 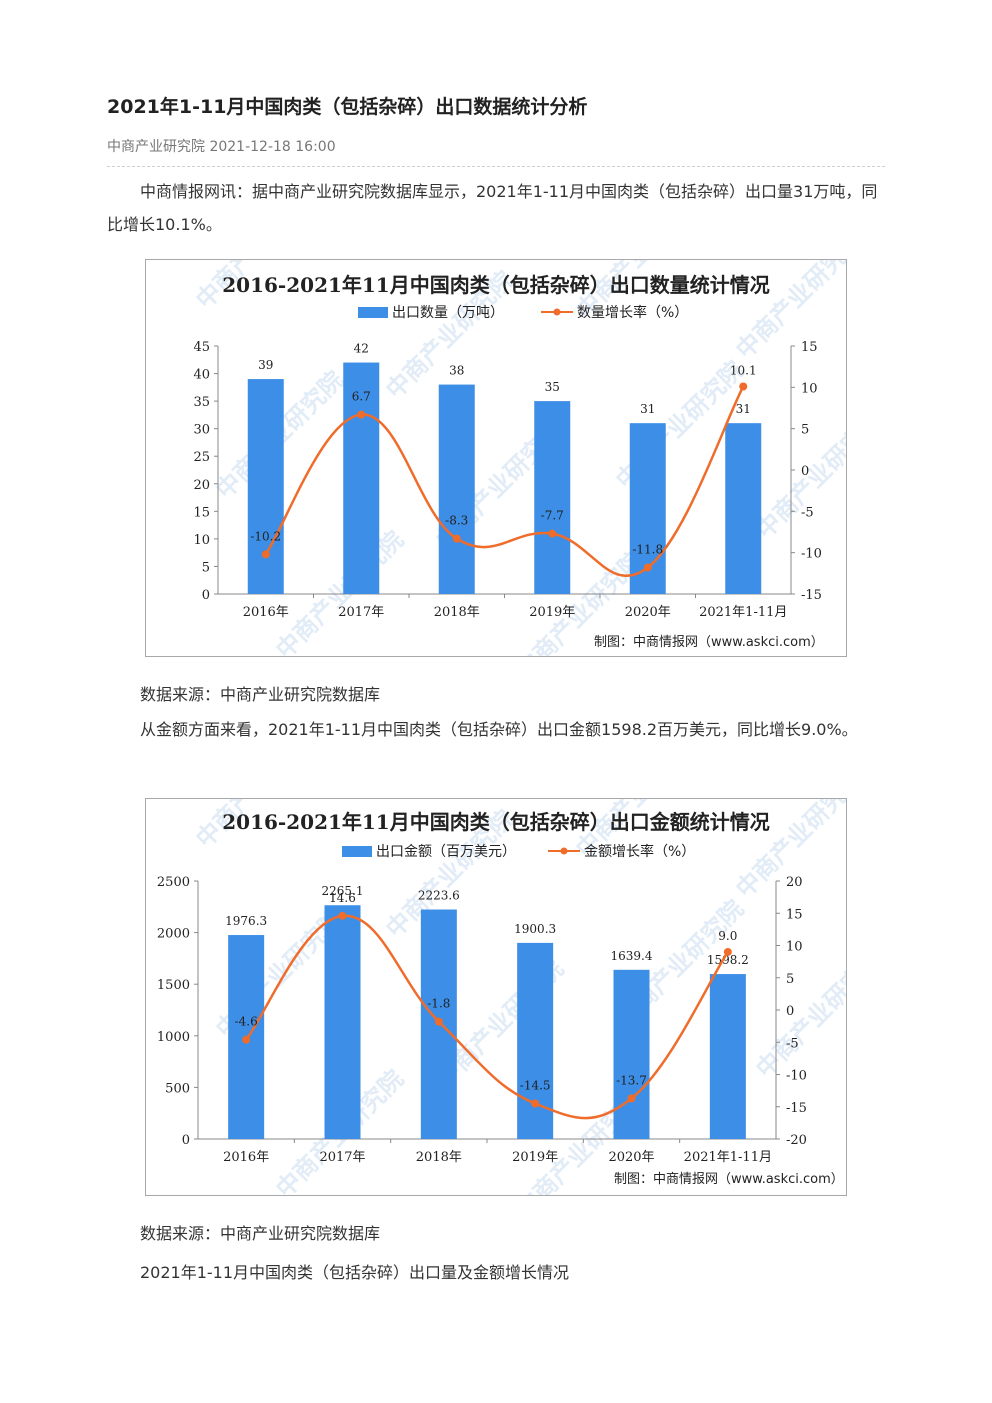 What do you see at coordinates (446, 852) in the screenshot?
I see `legend-bar-label: 出口金额（百万美元）` at bounding box center [446, 852].